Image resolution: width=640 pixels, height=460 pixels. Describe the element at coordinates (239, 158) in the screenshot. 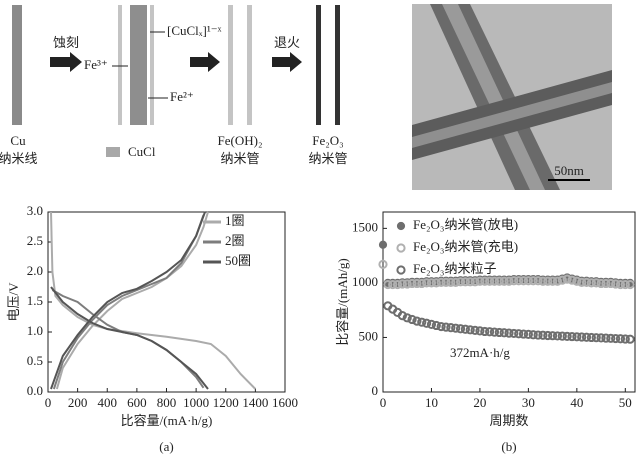

I see `feoh-label: 纳米管` at that location.